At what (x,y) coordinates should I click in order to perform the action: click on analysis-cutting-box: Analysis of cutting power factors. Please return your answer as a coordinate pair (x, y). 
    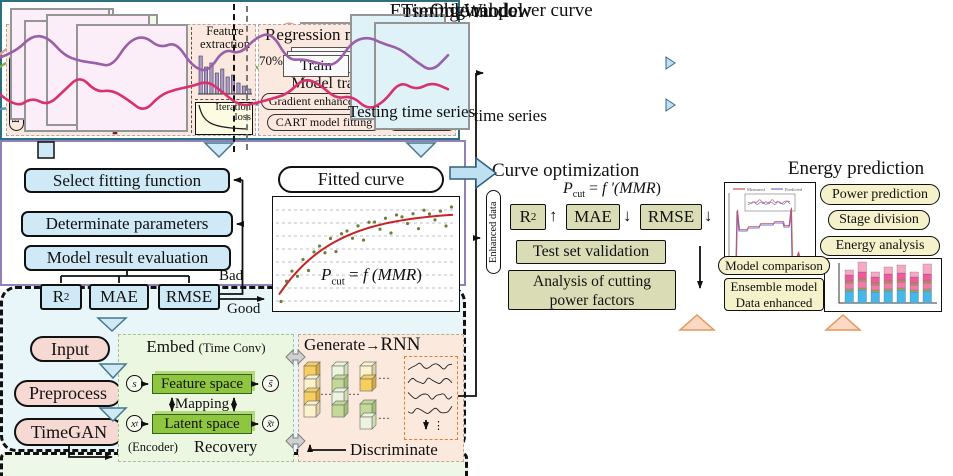
    Looking at the image, I should click on (592, 290).